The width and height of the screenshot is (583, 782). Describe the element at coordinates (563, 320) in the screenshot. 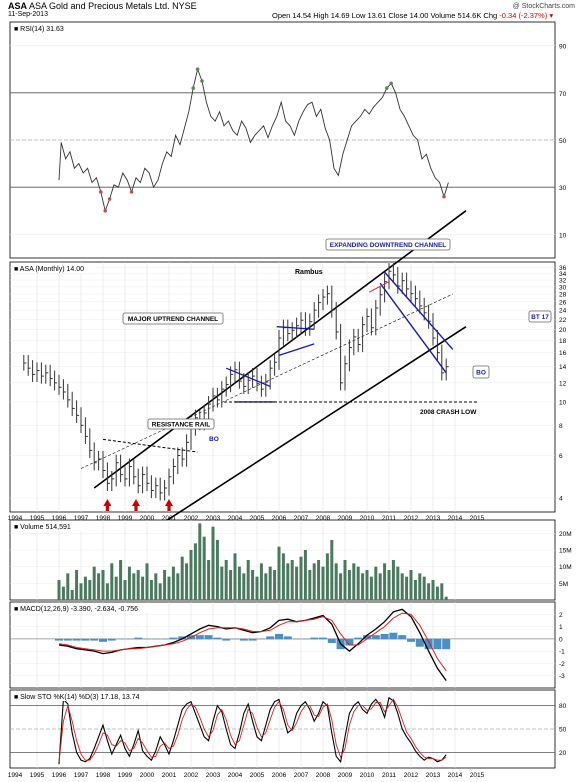

I see `price-tick-label: 22` at that location.